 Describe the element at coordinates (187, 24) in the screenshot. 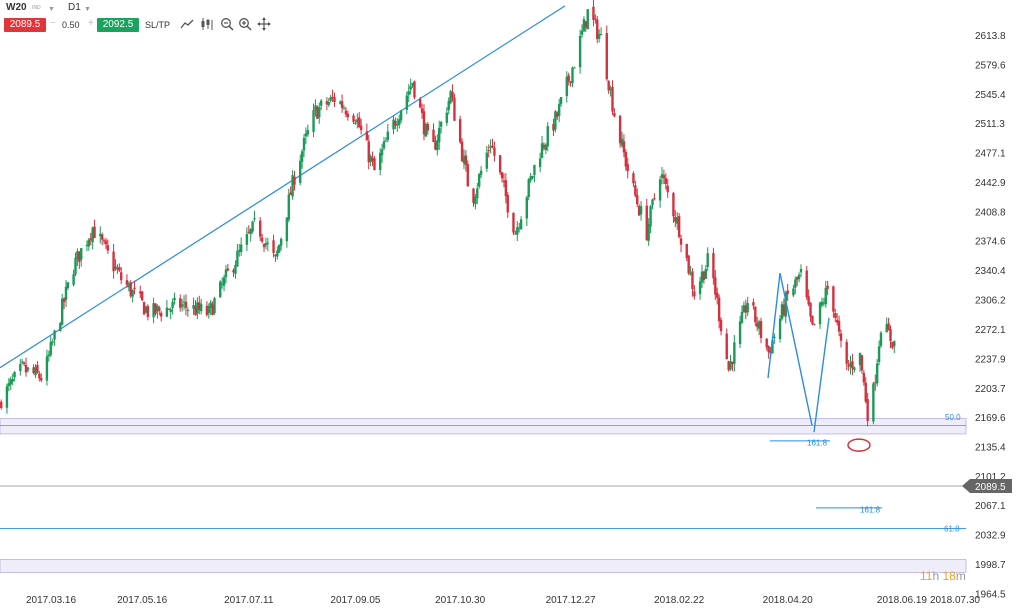

I see `line-chart-icon` at that location.